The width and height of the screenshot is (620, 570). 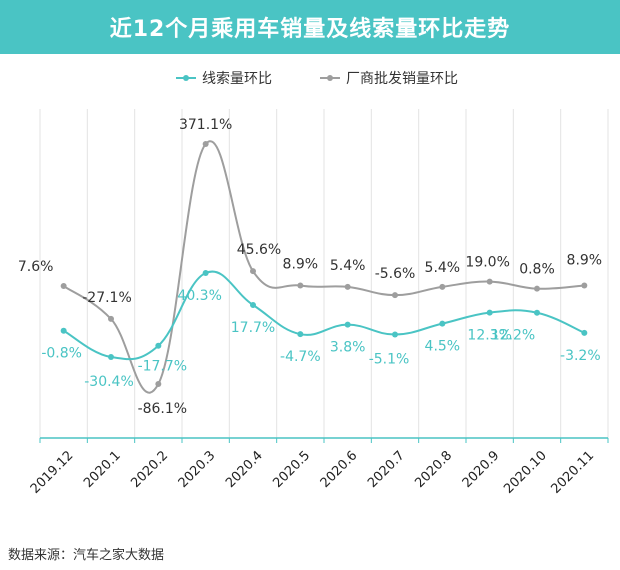 What do you see at coordinates (291, 469) in the screenshot?
I see `x-tick-label: 2020.5` at bounding box center [291, 469].